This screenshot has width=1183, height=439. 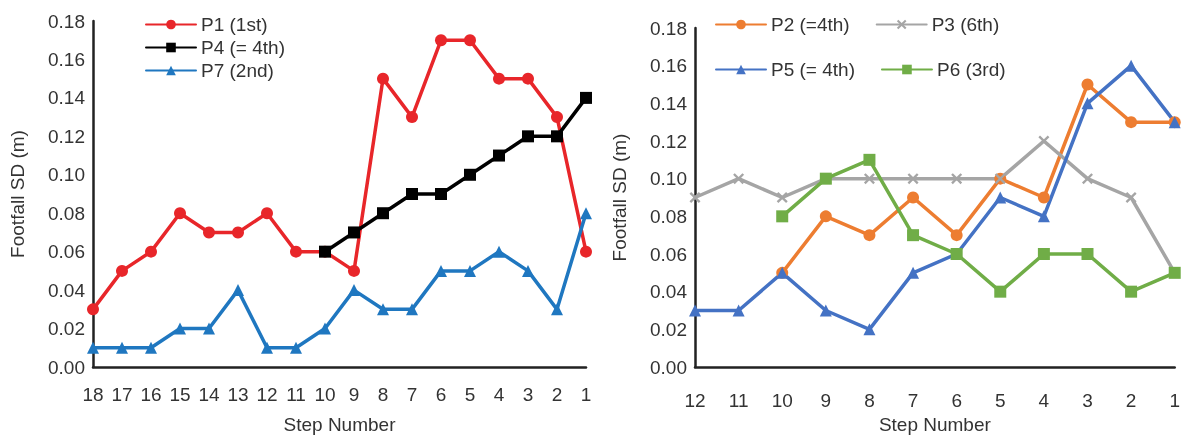 I want to click on x-tick-label: 12, so click(x=695, y=400).